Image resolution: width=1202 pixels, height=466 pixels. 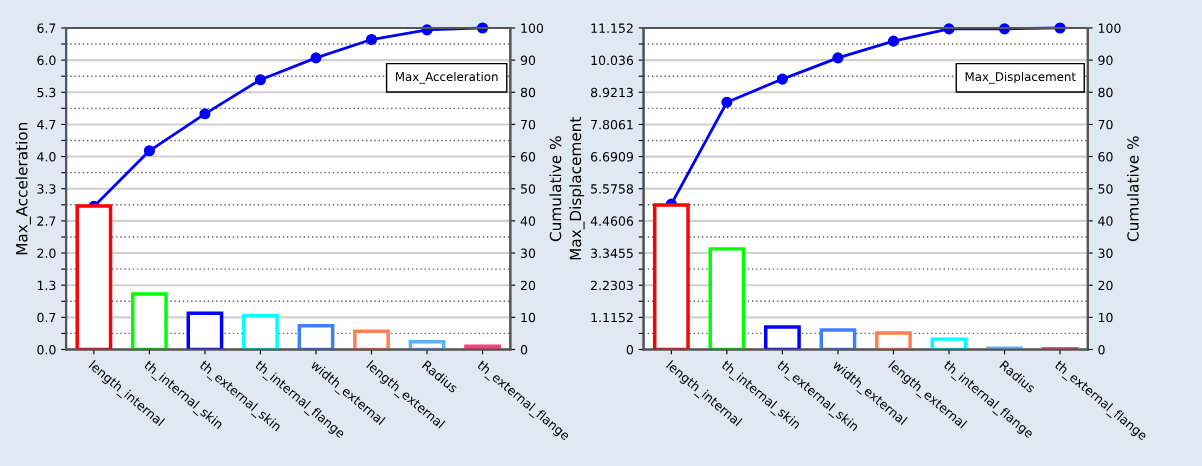 I want to click on y-axis-title: Max_Acceleration, so click(x=23, y=188).